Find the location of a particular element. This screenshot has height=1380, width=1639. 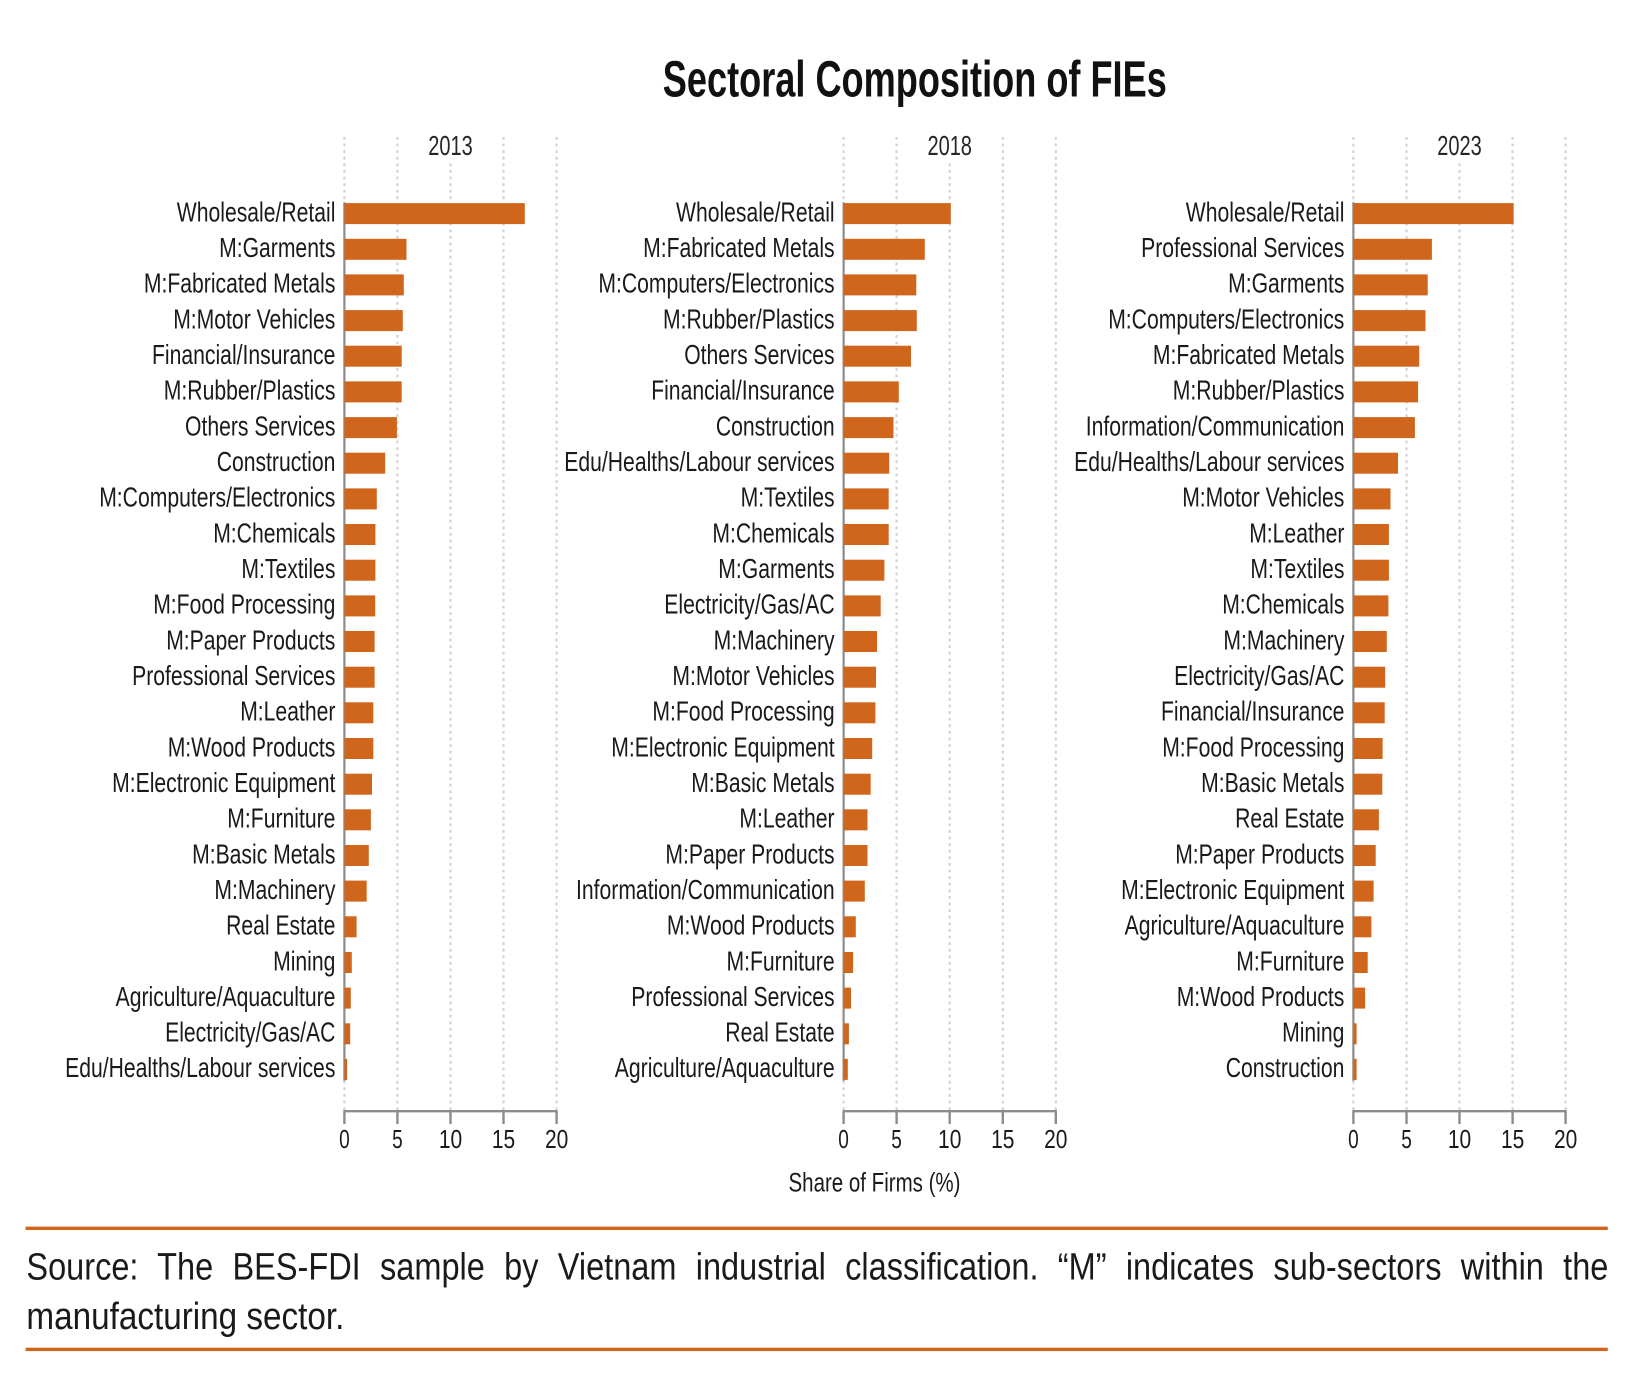

svg-text: 2013 is located at coordinates (450, 145).